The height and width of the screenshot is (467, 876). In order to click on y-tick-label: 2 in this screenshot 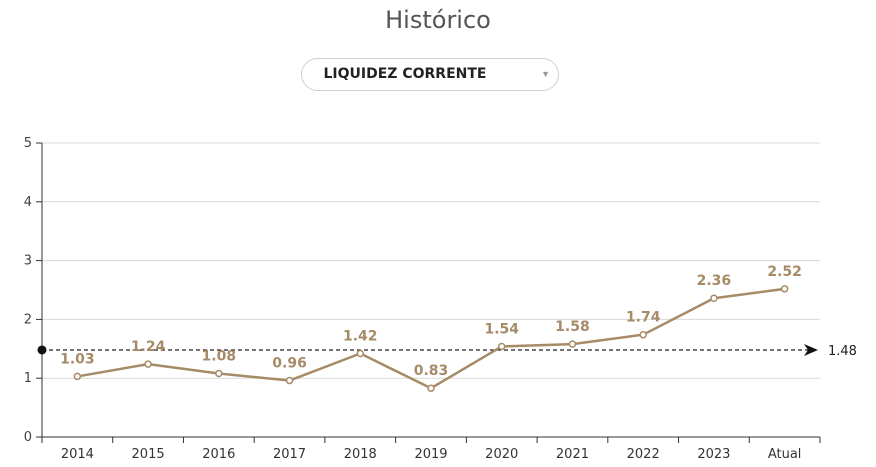, I will do `click(28, 319)`.